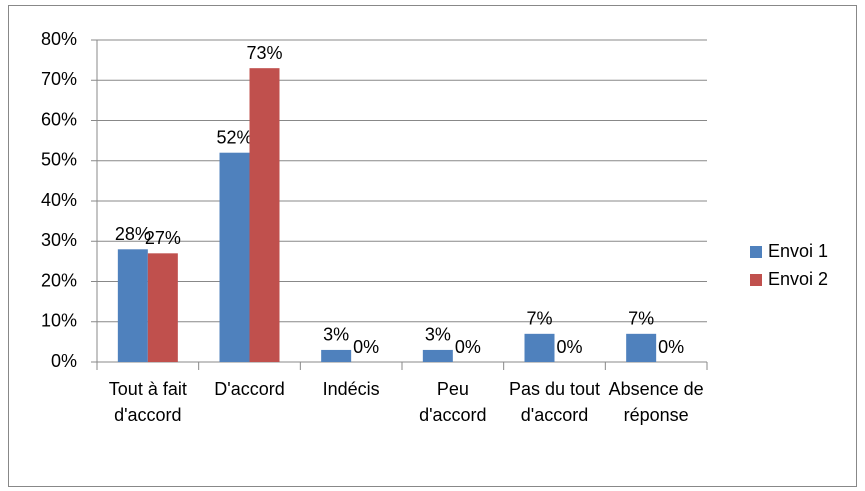 Image resolution: width=865 pixels, height=491 pixels. I want to click on y-tick-label: 80%, so click(59, 39).